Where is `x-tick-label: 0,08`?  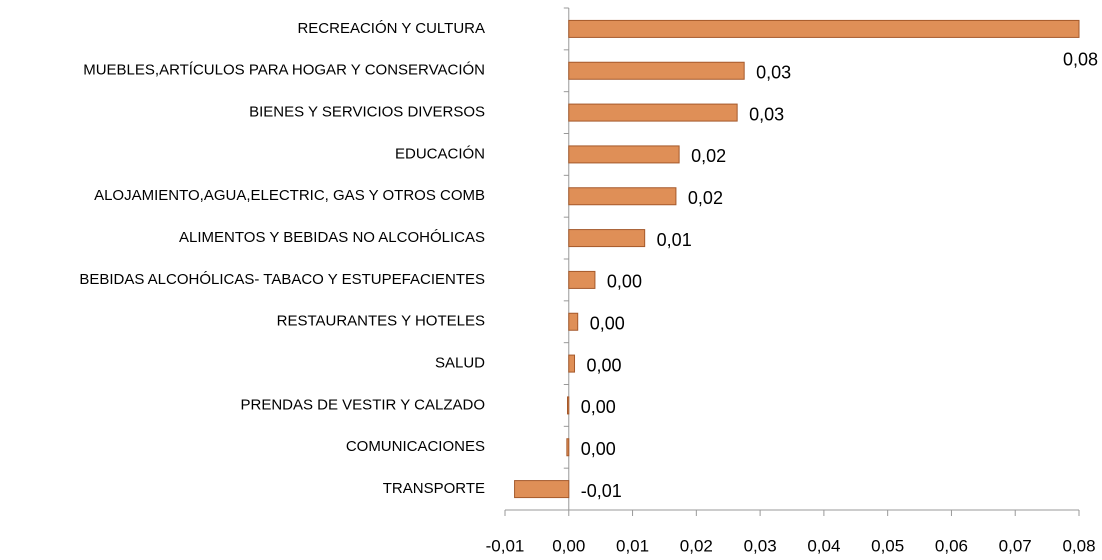
x-tick-label: 0,08 is located at coordinates (1078, 545).